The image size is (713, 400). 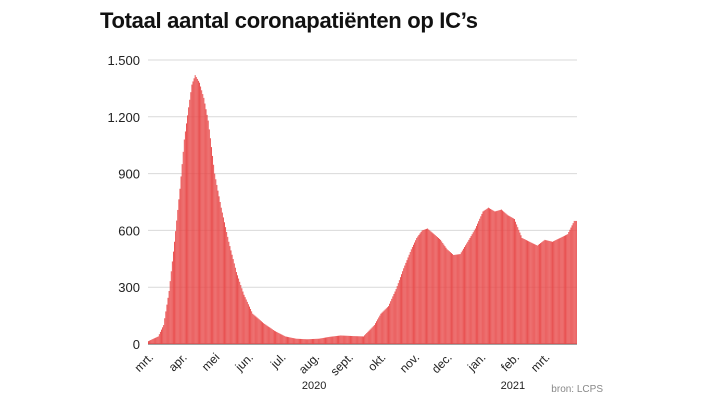 What do you see at coordinates (409, 362) in the screenshot?
I see `x-tick-label: nov.` at bounding box center [409, 362].